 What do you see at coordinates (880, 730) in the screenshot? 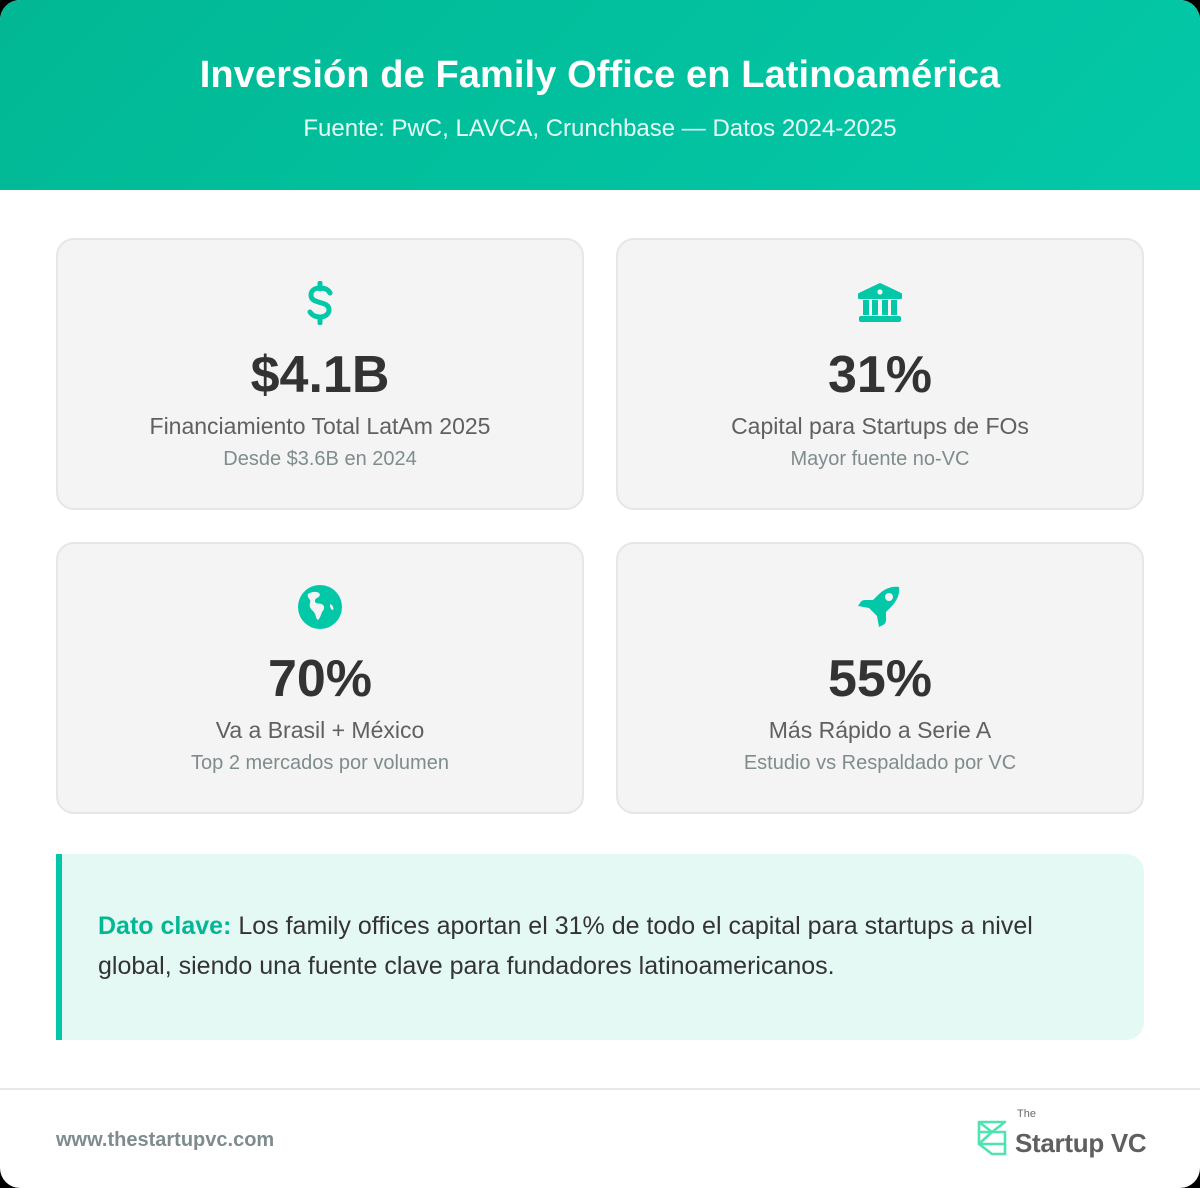
I see `stat-label: Más Rápido a Serie A` at bounding box center [880, 730].